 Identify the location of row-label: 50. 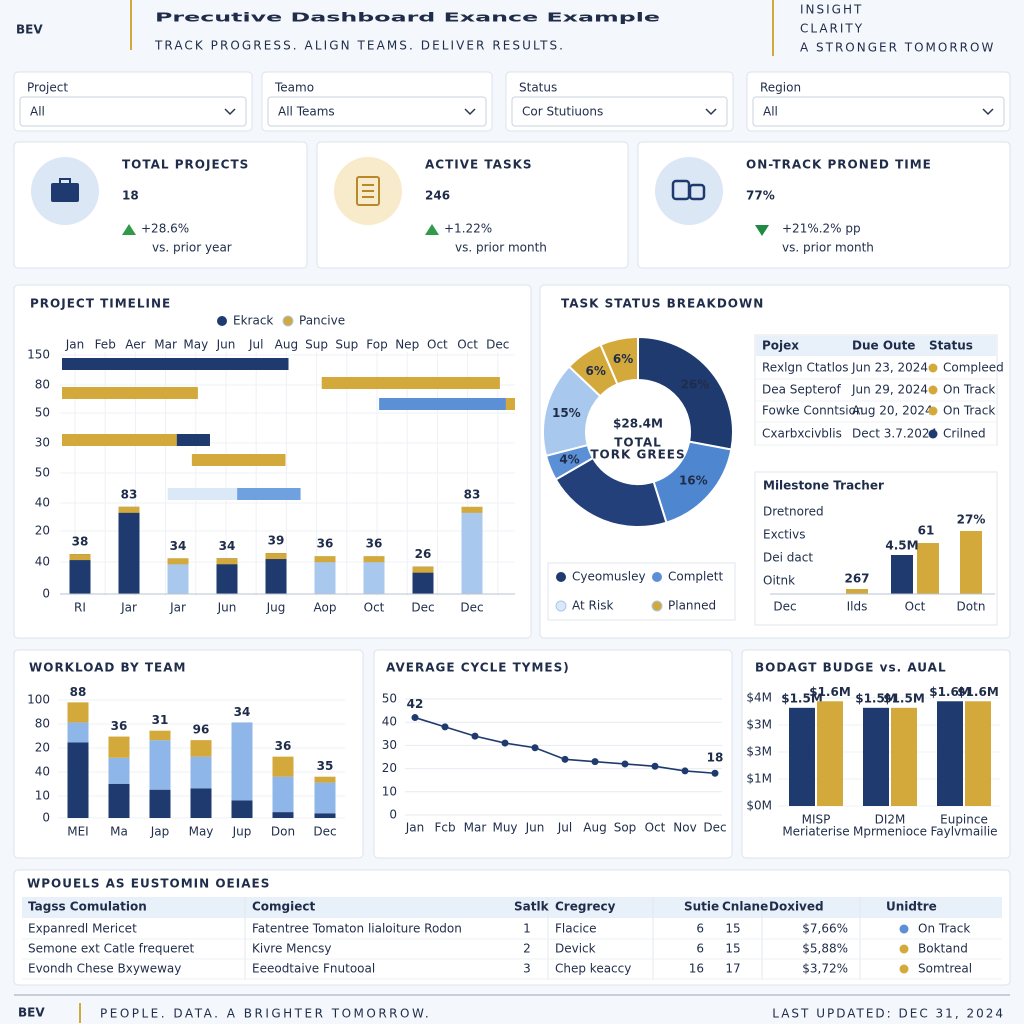
(42, 413).